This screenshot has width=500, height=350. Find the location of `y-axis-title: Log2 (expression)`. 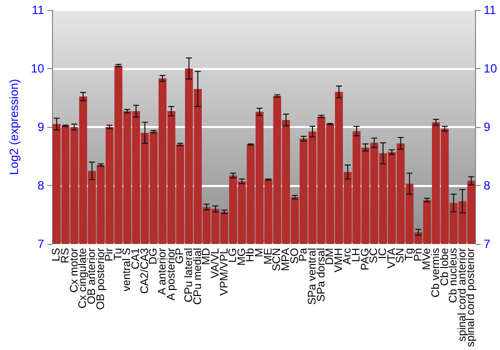

y-axis-title: Log2 (expression) is located at coordinates (14, 127).